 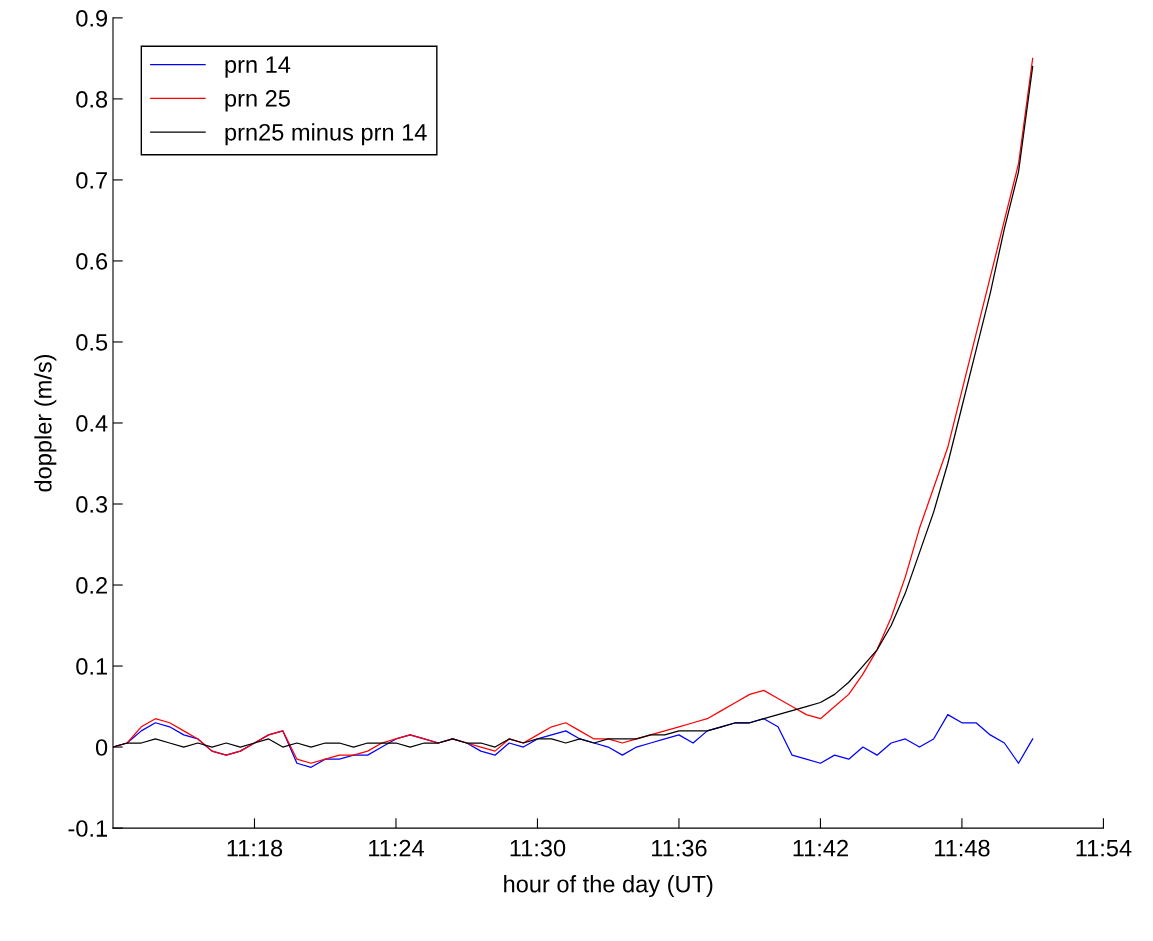 What do you see at coordinates (91, 585) in the screenshot?
I see `y-tick-label: 0.2` at bounding box center [91, 585].